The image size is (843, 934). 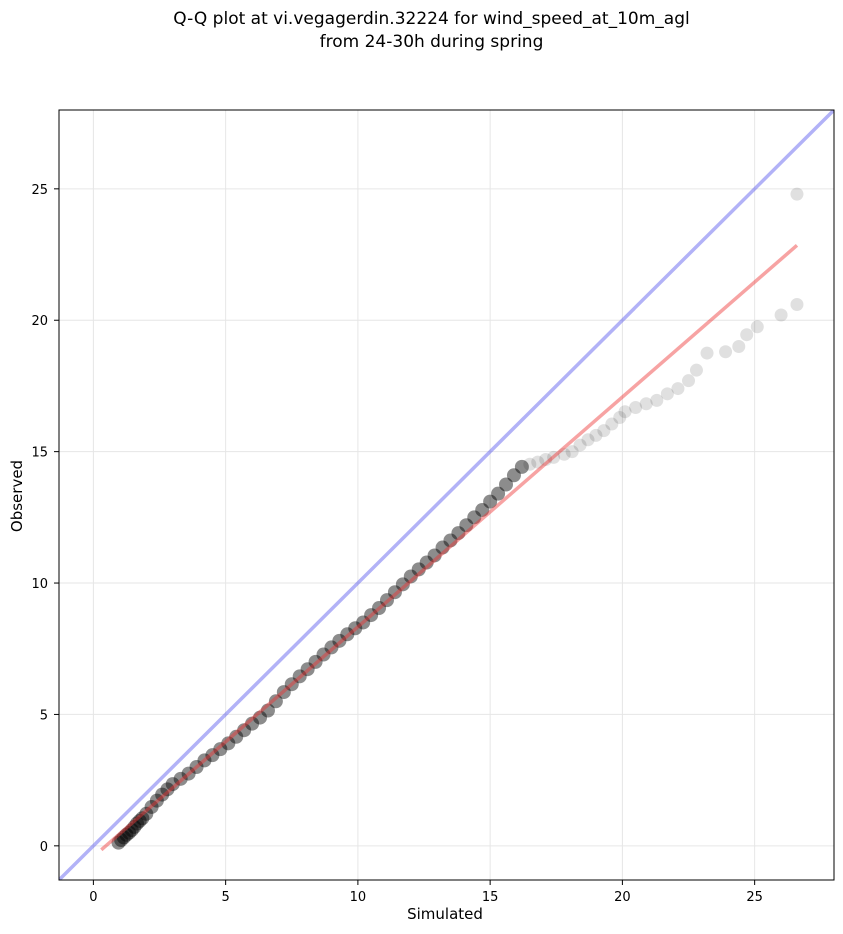 What do you see at coordinates (93, 897) in the screenshot?
I see `x-tick-label-0: 0` at bounding box center [93, 897].